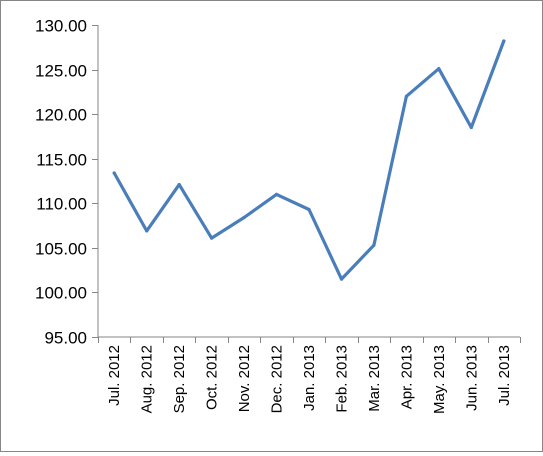 The image size is (543, 456). Describe the element at coordinates (147, 379) in the screenshot. I see `x-tick-label: Aug. 2012` at that location.